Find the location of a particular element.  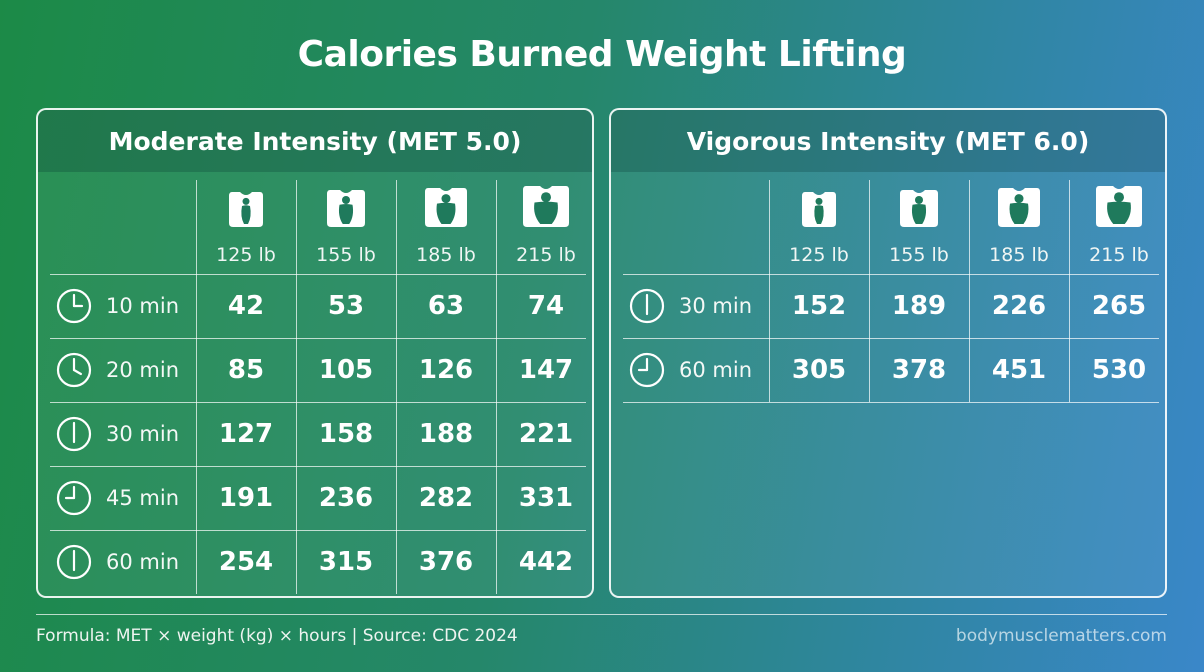

calorie-value: 265 is located at coordinates (1119, 306).